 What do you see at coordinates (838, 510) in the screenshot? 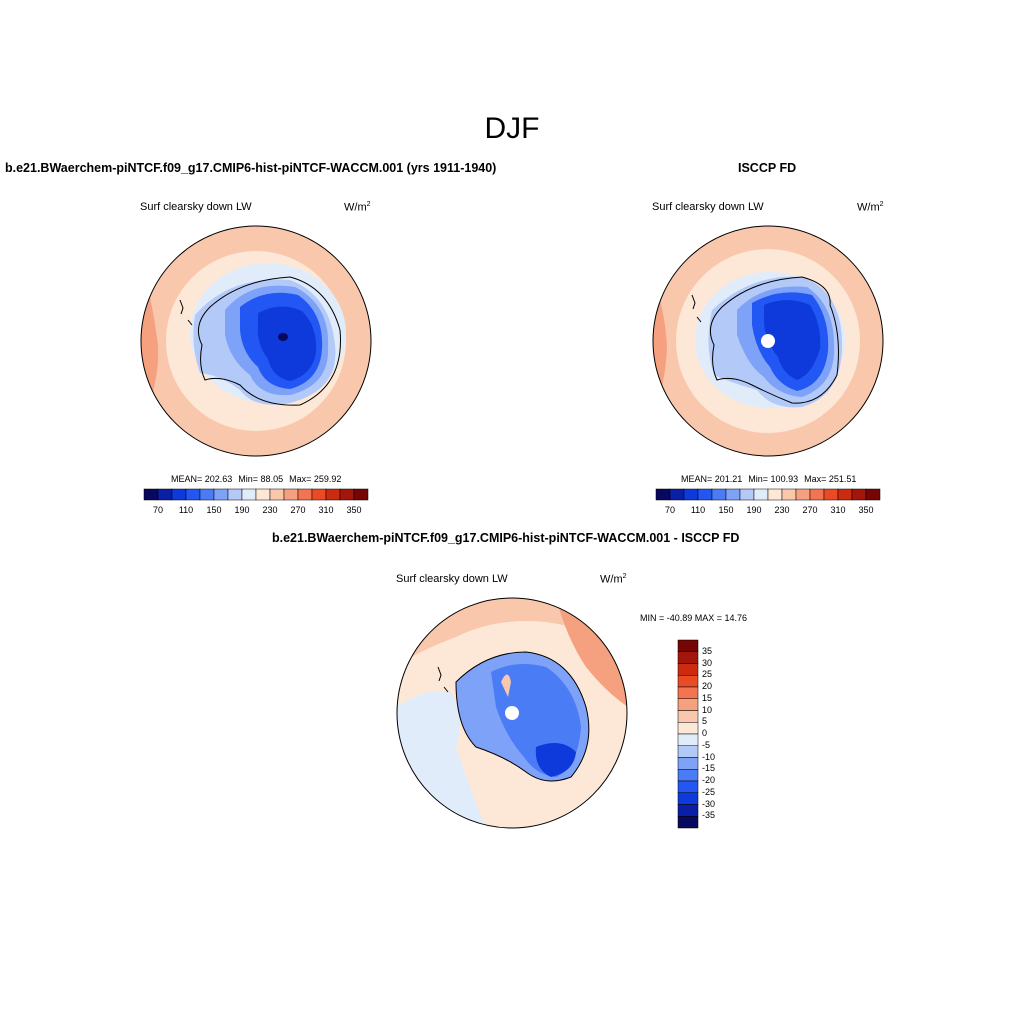
I see `obs-colorbar-tick-label: 310` at bounding box center [838, 510].